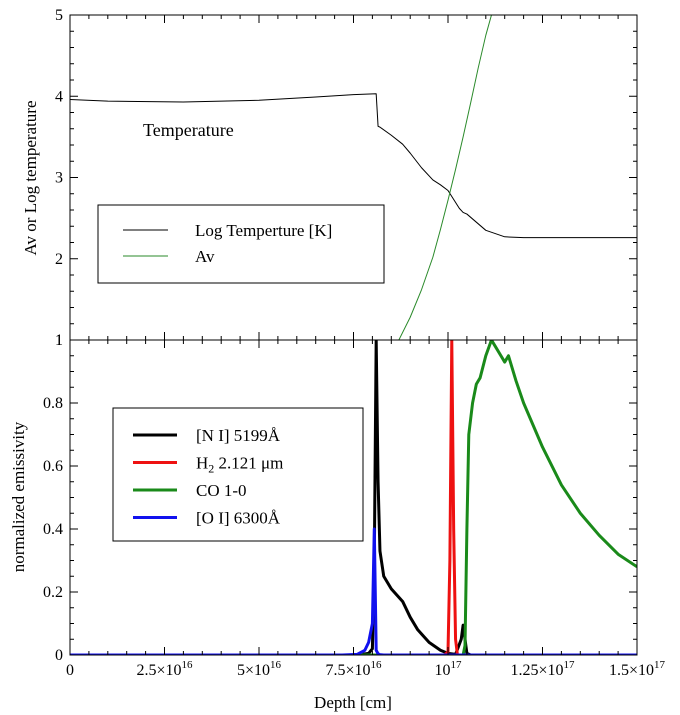  What do you see at coordinates (59, 96) in the screenshot?
I see `top-ytick-label: 4` at bounding box center [59, 96].